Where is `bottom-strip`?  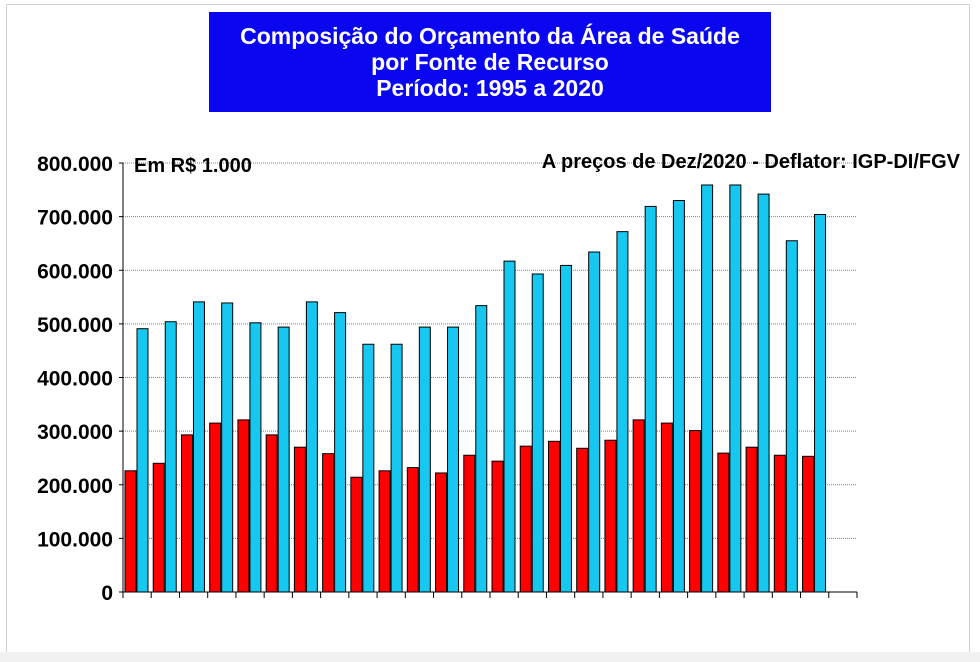
bottom-strip is located at coordinates (490, 657).